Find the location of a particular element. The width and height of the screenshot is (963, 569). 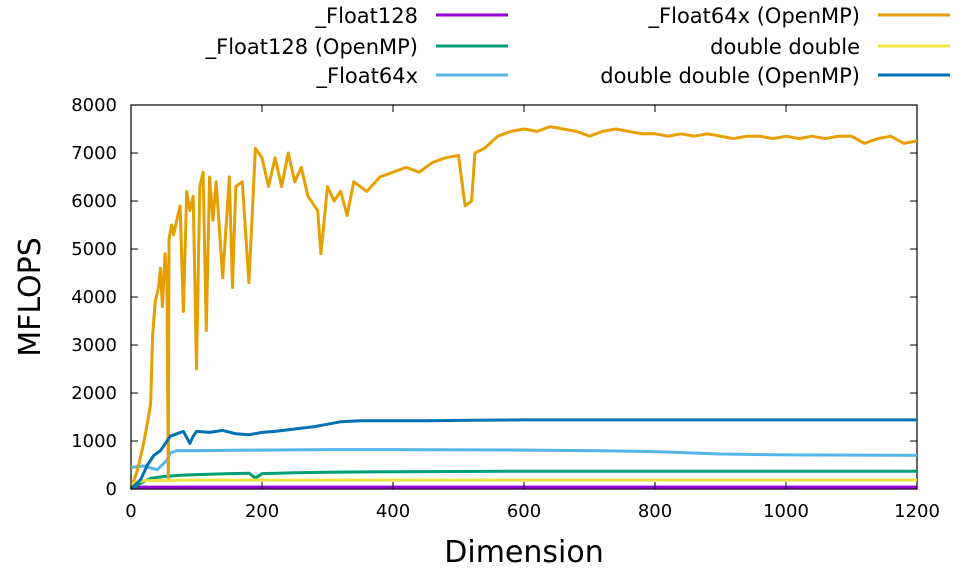

y-tick-label: 3000 is located at coordinates (94, 345).